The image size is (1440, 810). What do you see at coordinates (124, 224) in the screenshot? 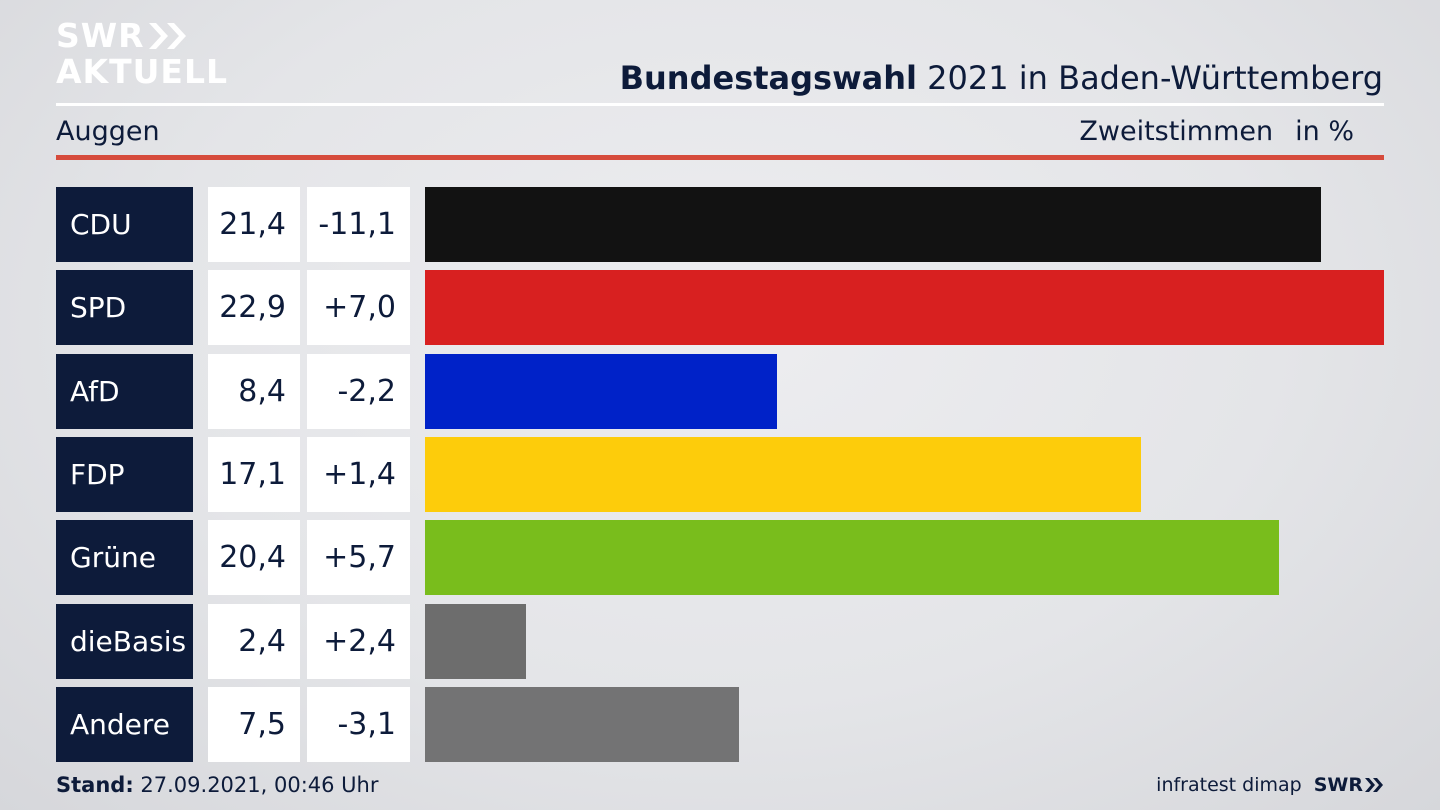
I see `party-label: CDU` at bounding box center [124, 224].